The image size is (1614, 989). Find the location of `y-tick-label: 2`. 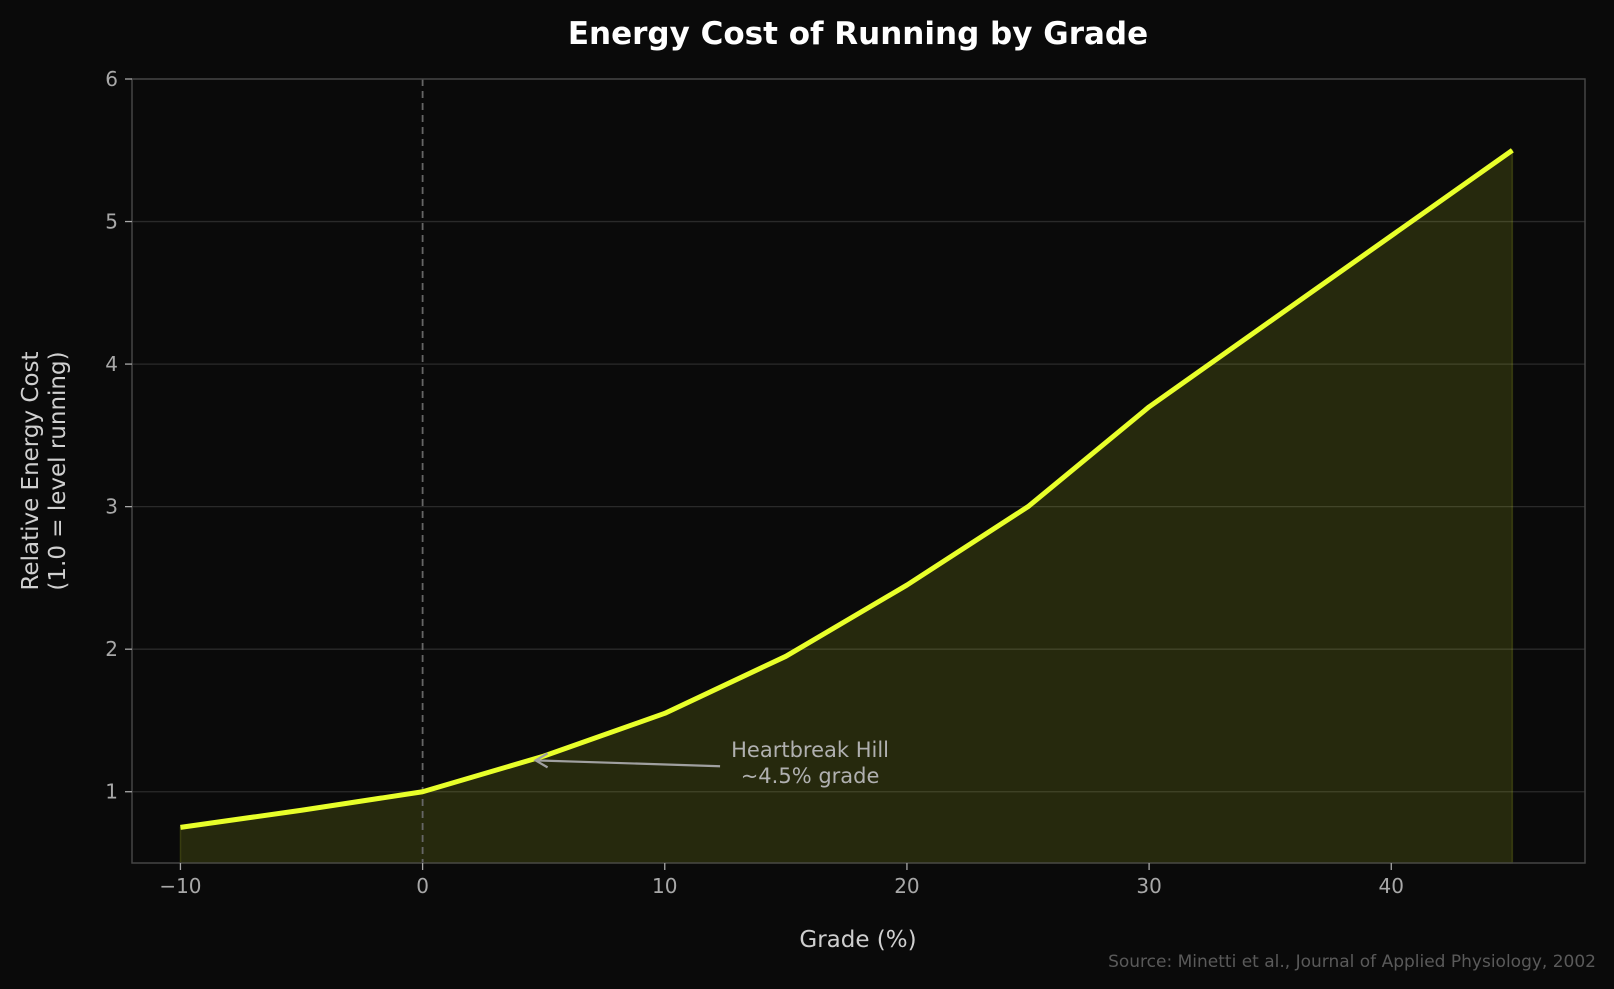

y-tick-label: 2 is located at coordinates (111, 649).